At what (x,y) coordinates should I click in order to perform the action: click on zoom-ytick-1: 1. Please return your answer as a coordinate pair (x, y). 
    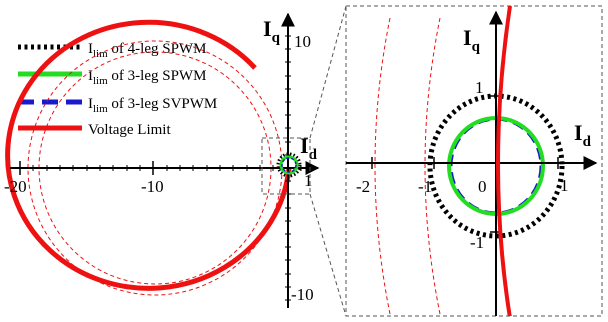
    Looking at the image, I should click on (479, 87).